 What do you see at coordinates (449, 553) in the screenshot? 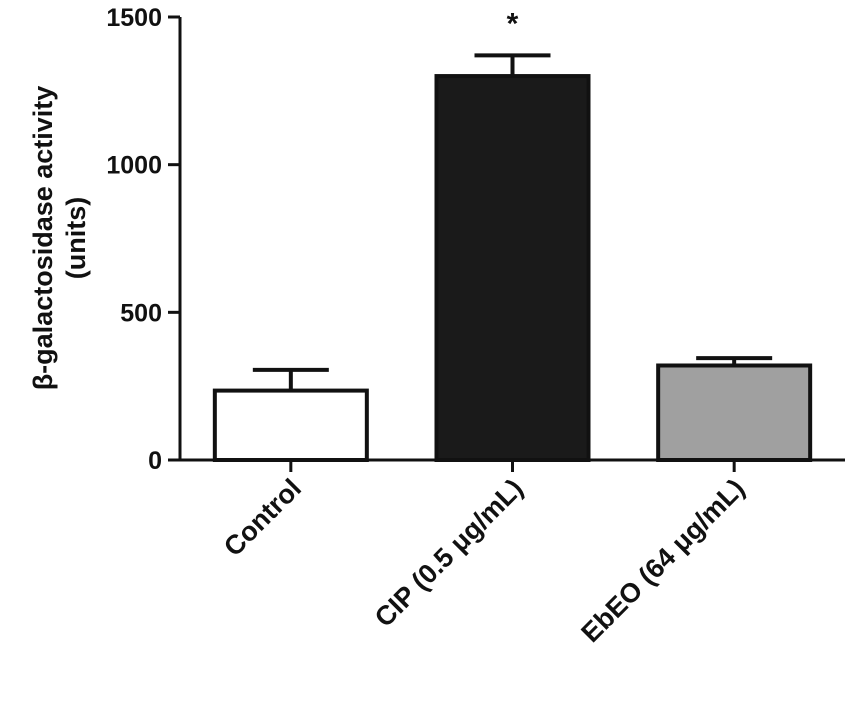
I see `x-category-label: CIP (0.5 μg/mL)` at bounding box center [449, 553].